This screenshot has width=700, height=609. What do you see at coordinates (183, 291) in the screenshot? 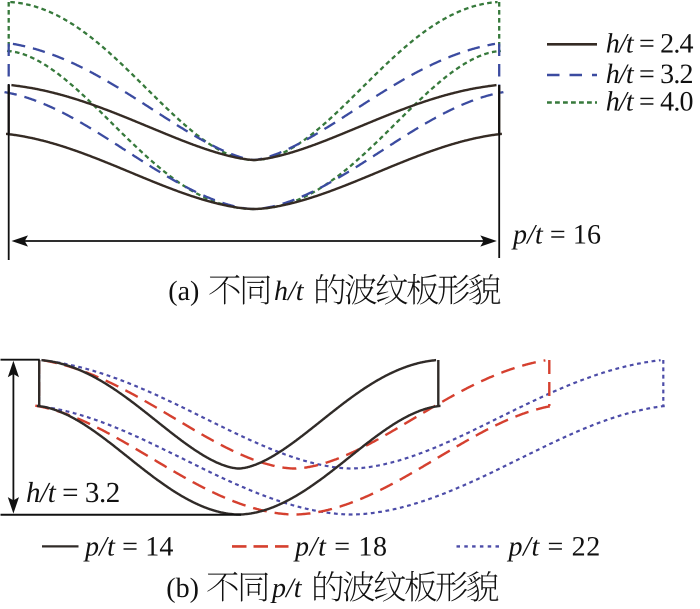
I see `svg-text: (a)` at bounding box center [183, 291].